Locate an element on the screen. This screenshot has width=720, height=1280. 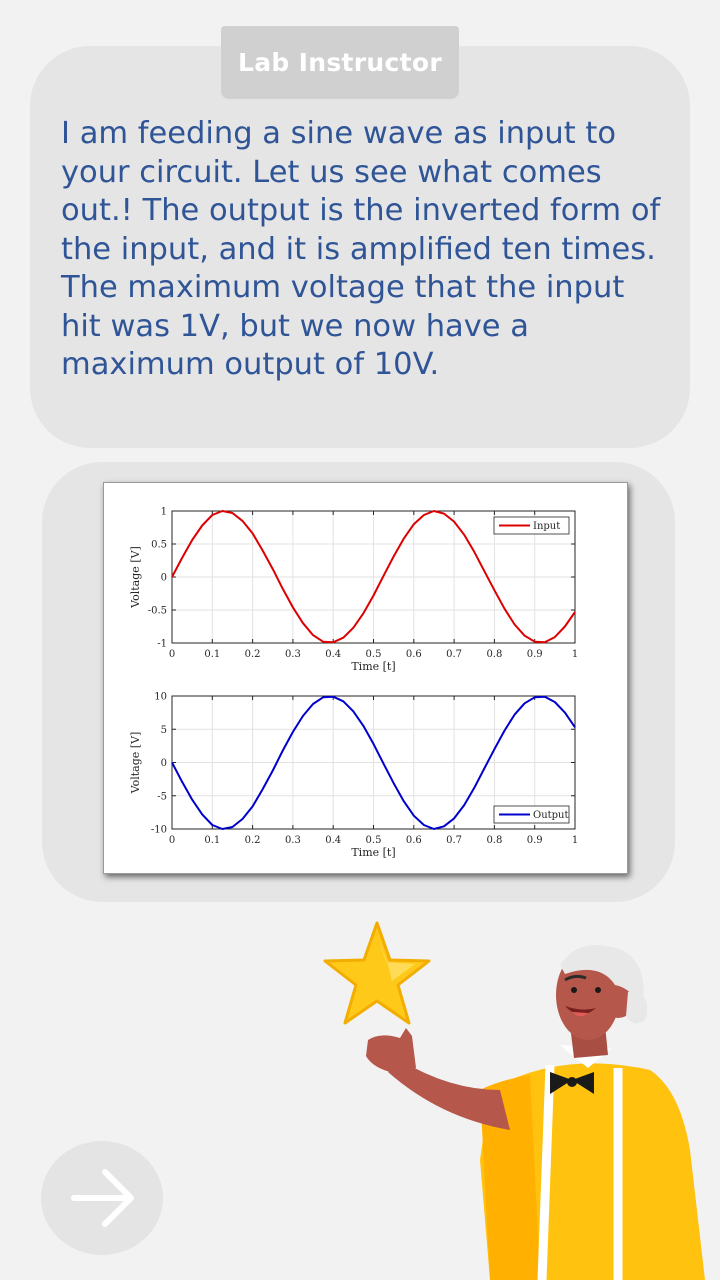
arrow-right-icon is located at coordinates (102, 1198).